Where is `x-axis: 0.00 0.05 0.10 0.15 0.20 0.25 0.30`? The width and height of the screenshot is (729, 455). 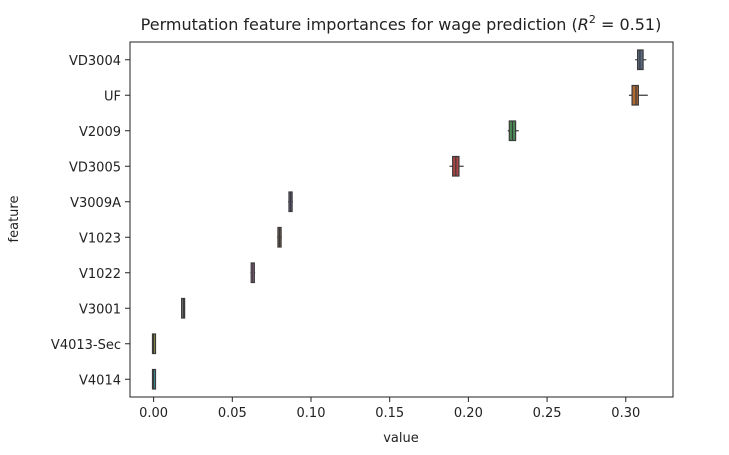 x-axis: 0.00 0.05 0.10 0.15 0.20 0.25 0.30 is located at coordinates (389, 409).